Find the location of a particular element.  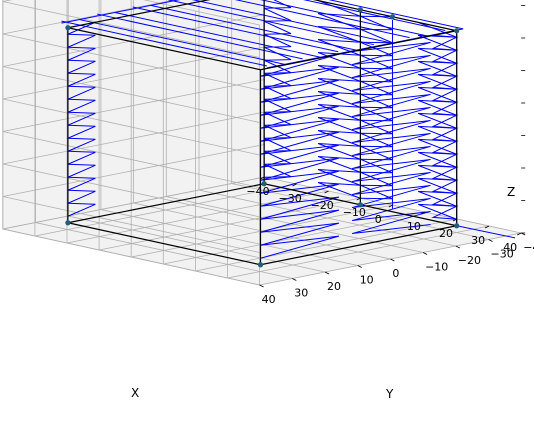

y-tick-label: 10 is located at coordinates (367, 280).